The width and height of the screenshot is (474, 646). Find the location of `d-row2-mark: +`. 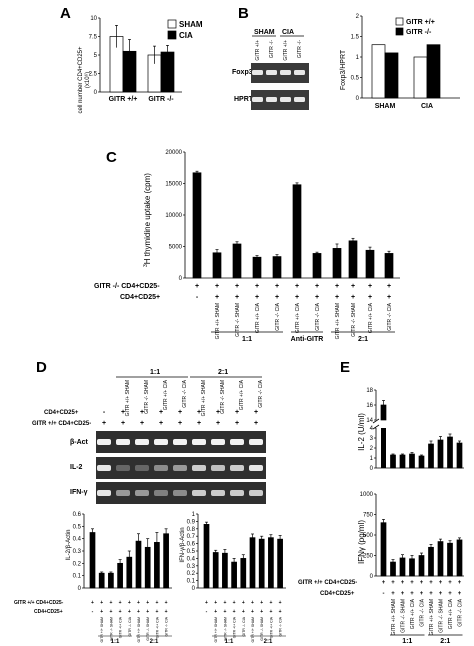

d-row2-mark: + is located at coordinates (104, 423).